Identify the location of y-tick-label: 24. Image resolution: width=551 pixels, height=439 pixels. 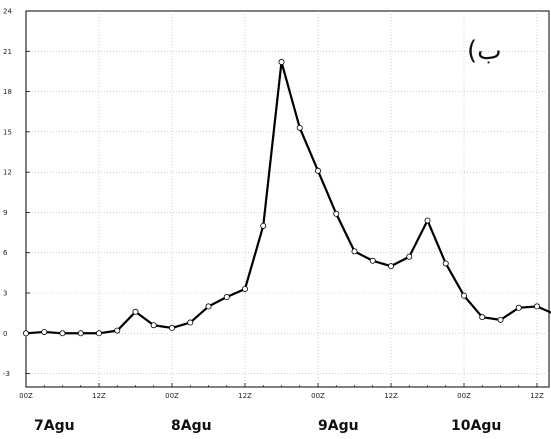
(7, 12).